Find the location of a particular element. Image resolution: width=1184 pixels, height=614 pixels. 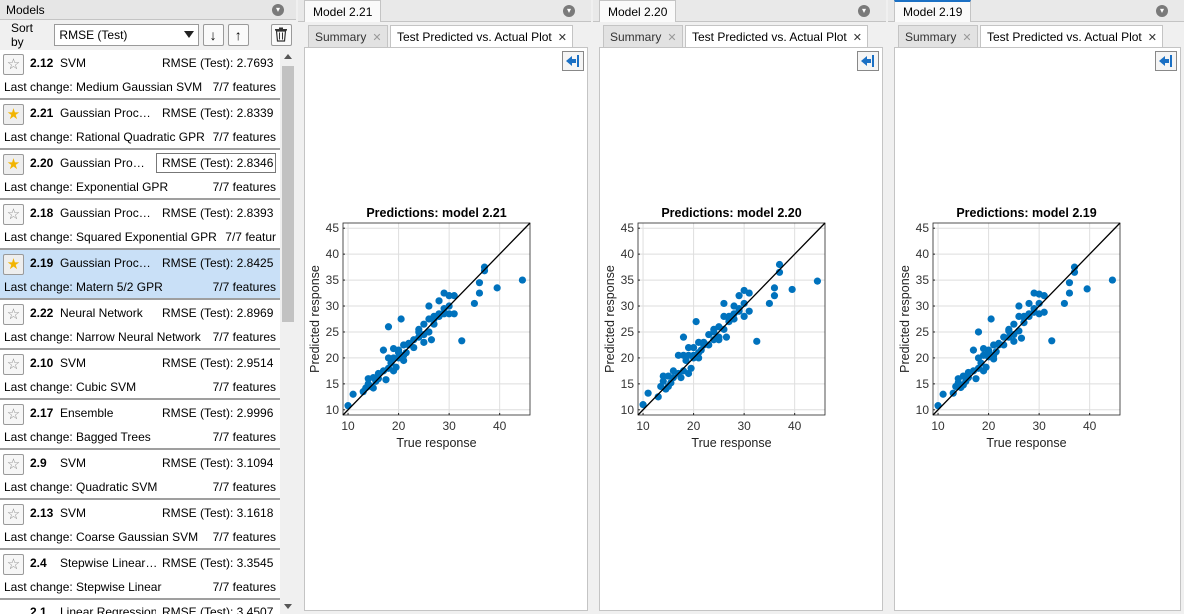

pin-arrow-icon is located at coordinates (1165, 61).